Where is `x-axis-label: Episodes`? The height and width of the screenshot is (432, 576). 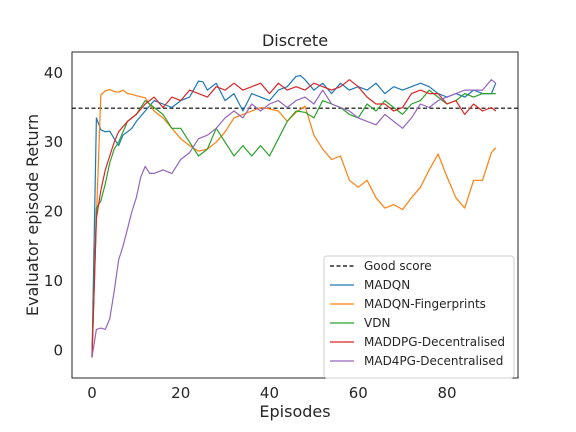
x-axis-label: Episodes is located at coordinates (294, 411).